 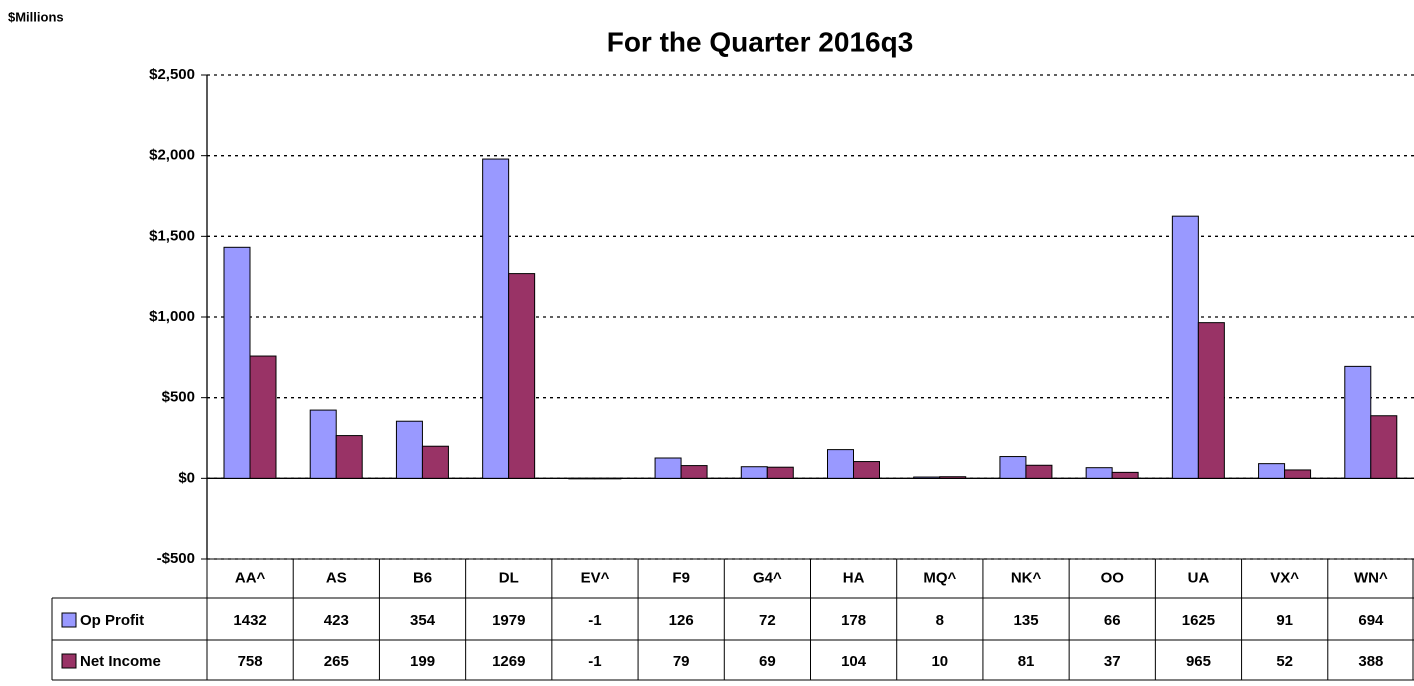 I want to click on table-value: 1269, so click(x=508, y=661).